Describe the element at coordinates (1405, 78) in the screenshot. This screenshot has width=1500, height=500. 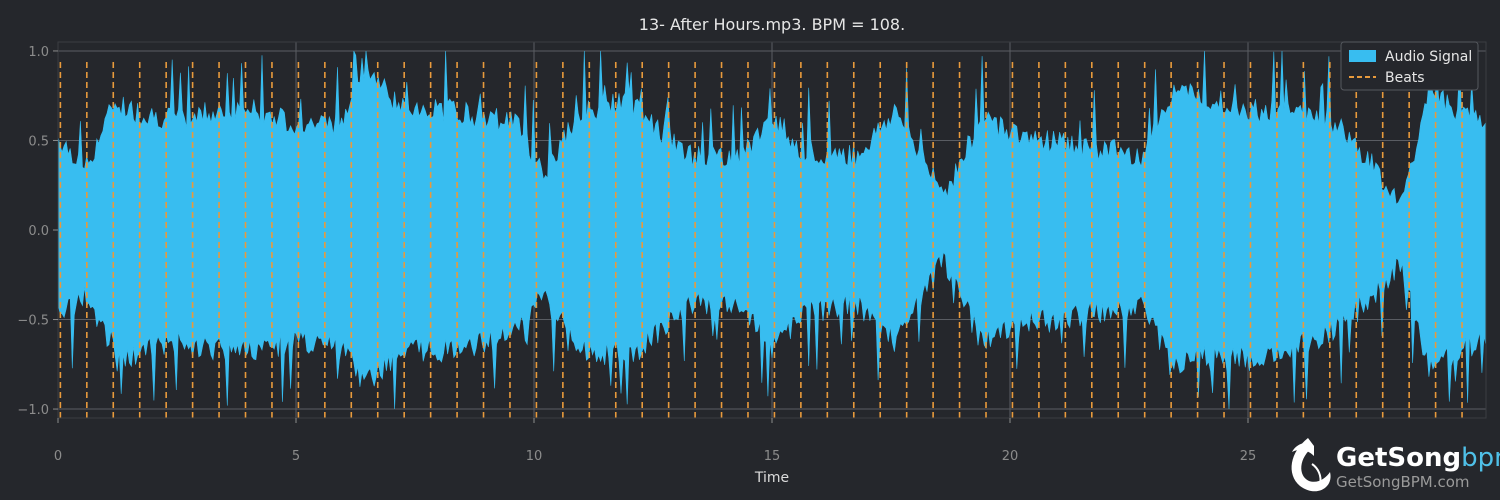
I see `legend-label-beats: Beats` at that location.